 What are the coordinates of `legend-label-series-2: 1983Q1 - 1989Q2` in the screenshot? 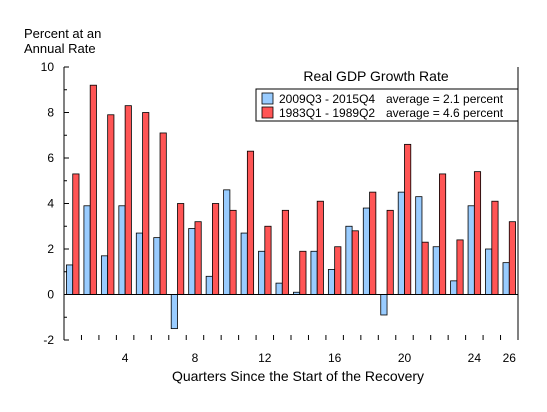 It's located at (327, 113).